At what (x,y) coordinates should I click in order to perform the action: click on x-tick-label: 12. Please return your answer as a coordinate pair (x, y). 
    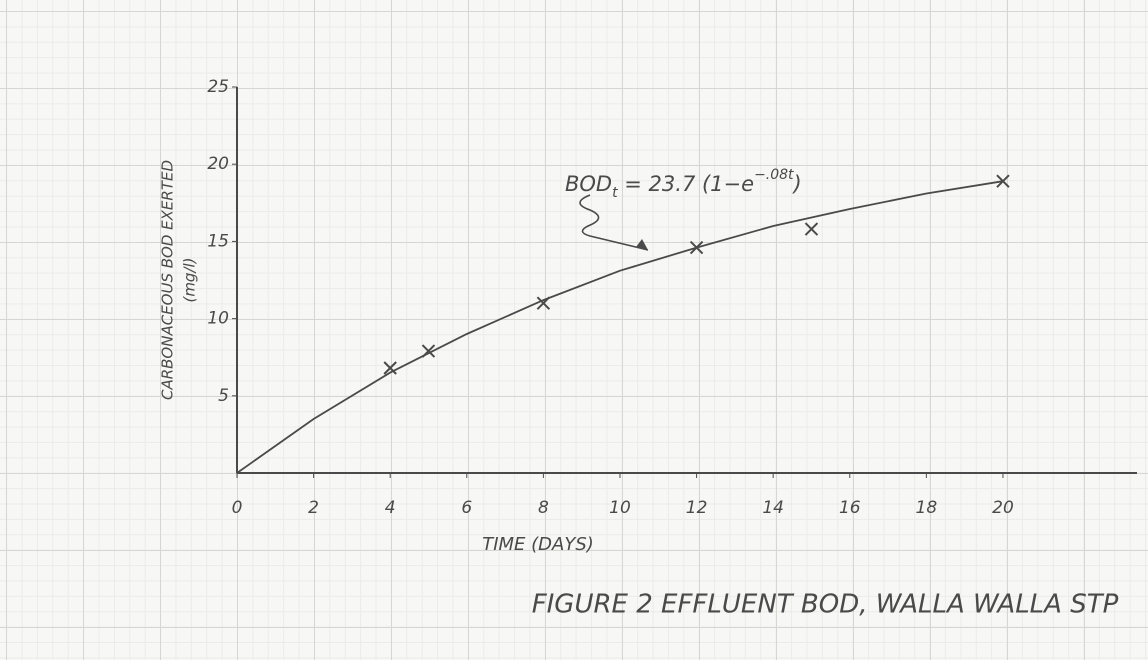
    Looking at the image, I should click on (697, 508).